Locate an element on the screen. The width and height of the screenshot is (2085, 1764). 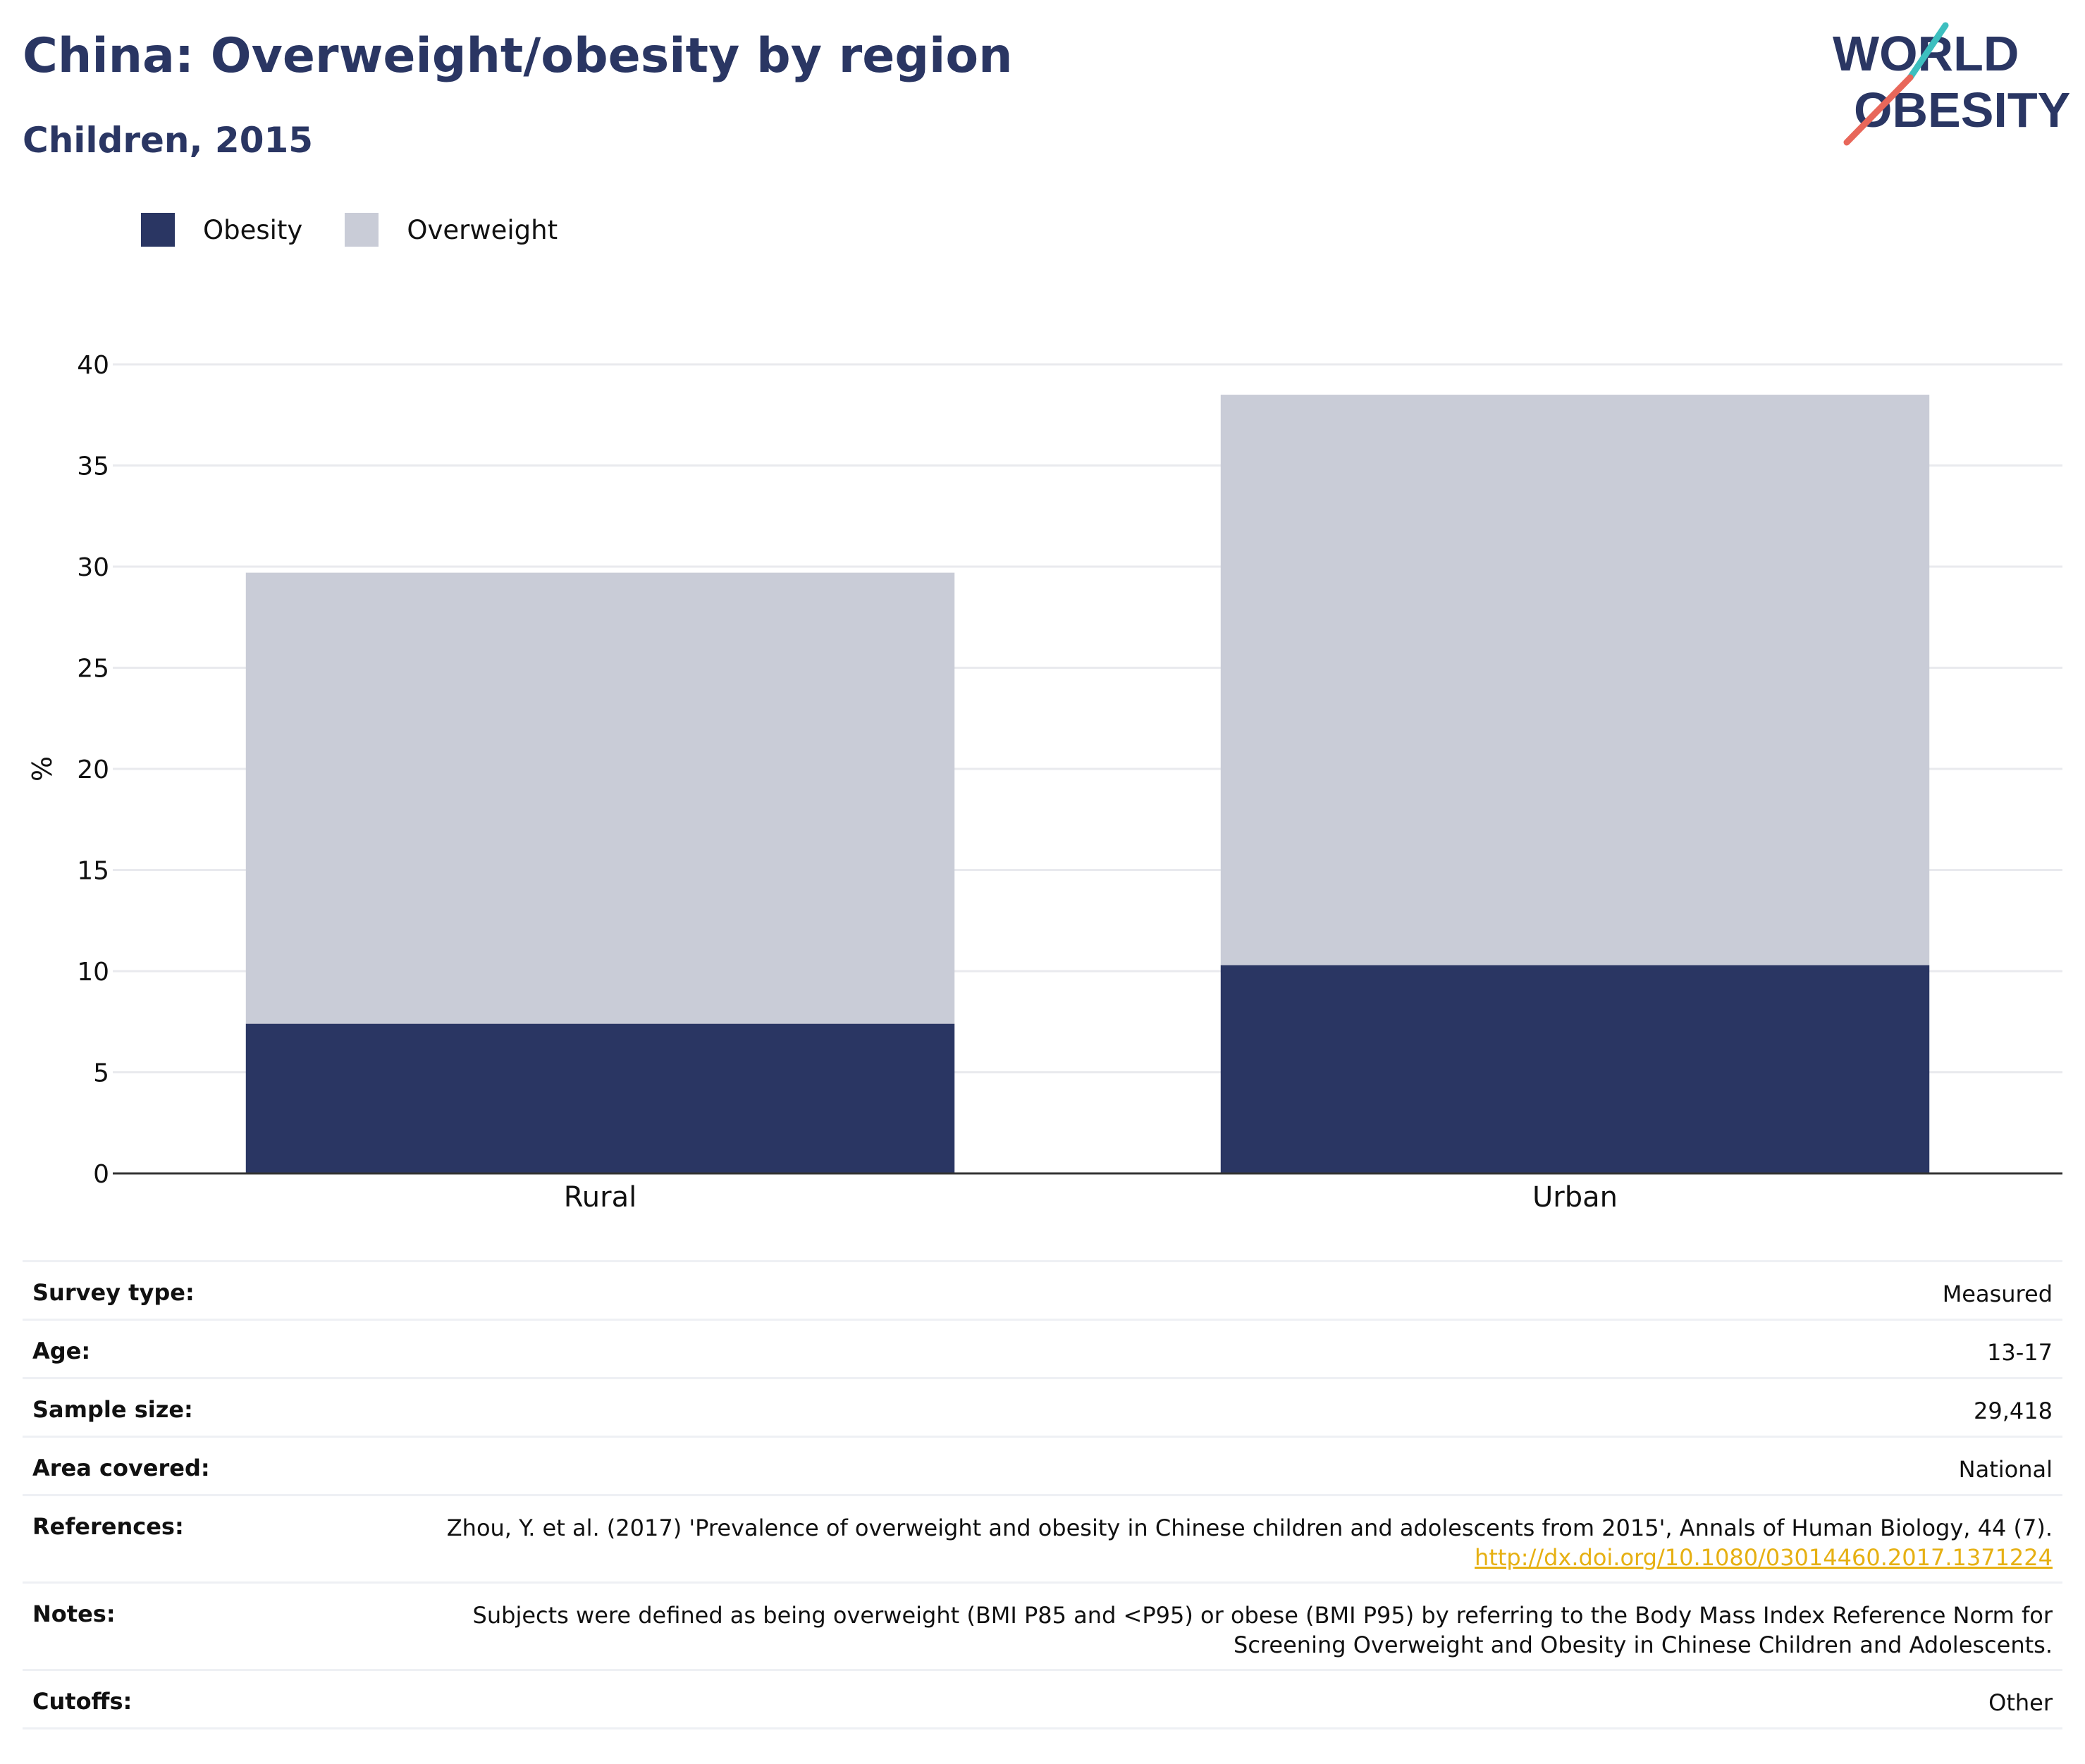
y-tick-label: 25 is located at coordinates (93, 669).